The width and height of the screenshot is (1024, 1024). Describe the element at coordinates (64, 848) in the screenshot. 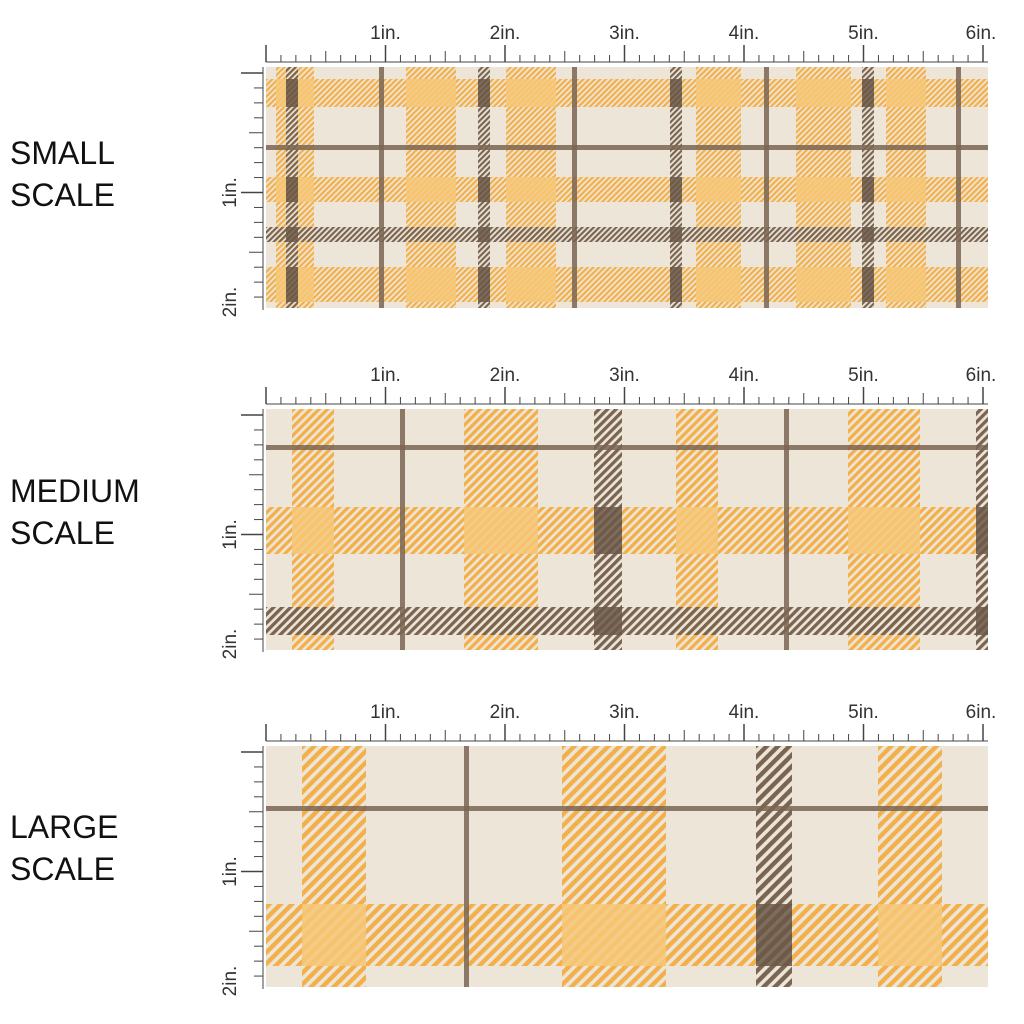

I see `large-scale-label: LARGE SCALE` at that location.